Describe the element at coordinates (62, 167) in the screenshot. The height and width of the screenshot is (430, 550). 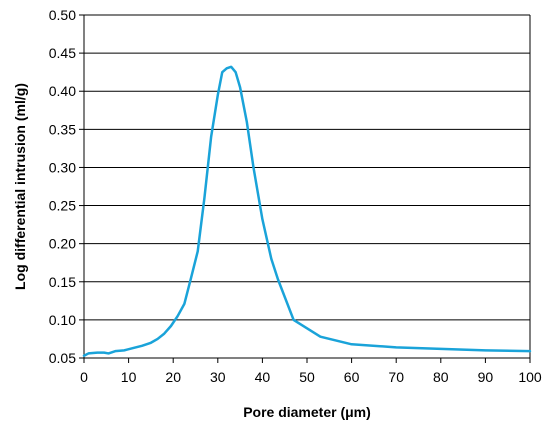
I see `y-tick-label: 0.30` at that location.